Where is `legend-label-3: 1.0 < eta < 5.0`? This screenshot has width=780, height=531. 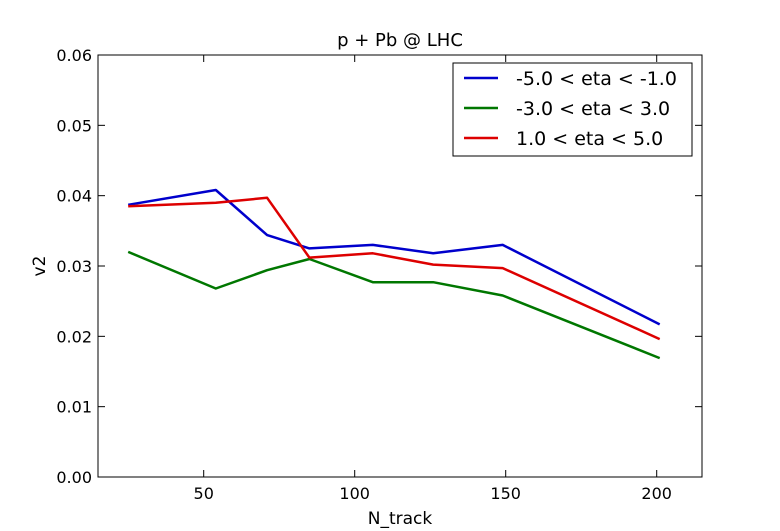
legend-label-3: 1.0 < eta < 5.0 is located at coordinates (589, 139).